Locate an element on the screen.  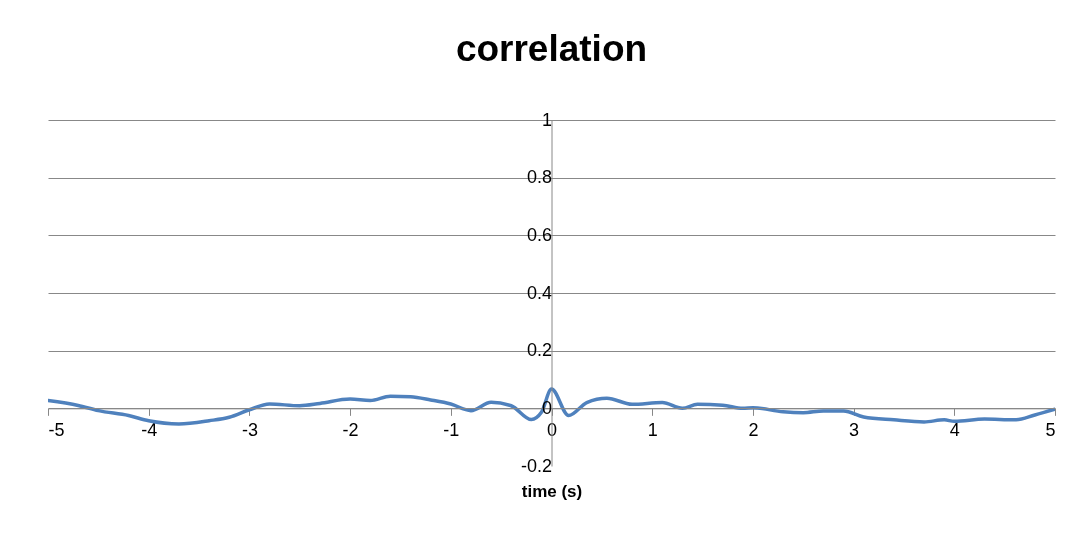
chart-title: correlation is located at coordinates (551, 48).